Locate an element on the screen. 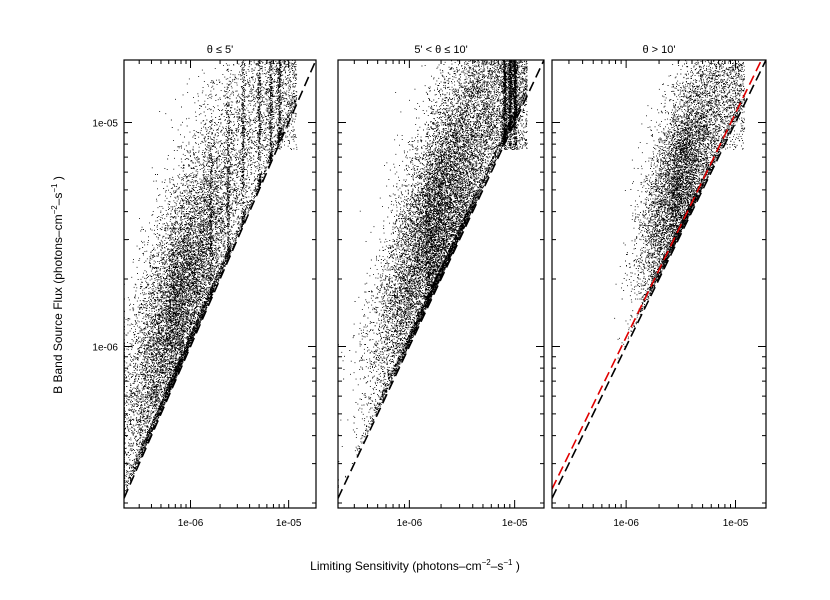 This screenshot has width=830, height=600. y-tick-label: 1e-06 is located at coordinates (105, 347).